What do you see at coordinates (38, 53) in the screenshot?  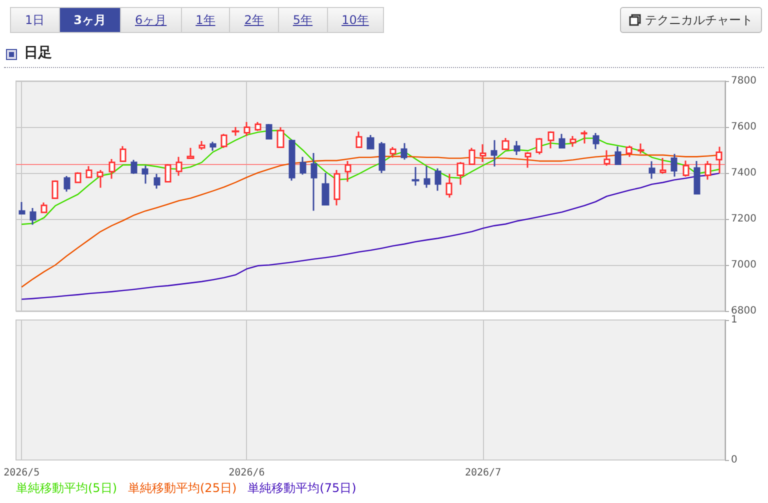 I see `chart-title: 日足` at bounding box center [38, 53].